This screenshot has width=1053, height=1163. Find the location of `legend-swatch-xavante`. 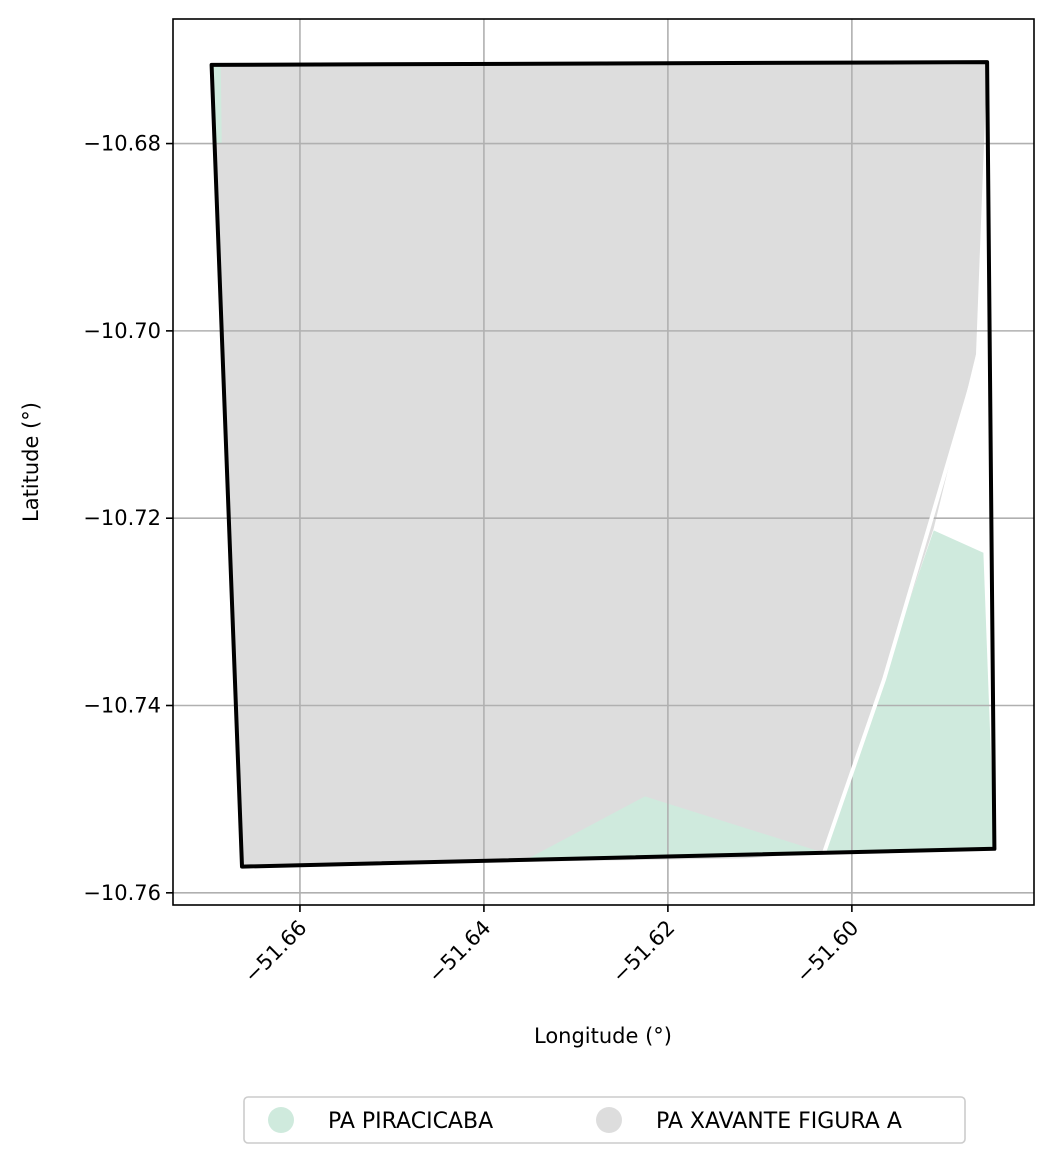

legend-swatch-xavante is located at coordinates (609, 1120).